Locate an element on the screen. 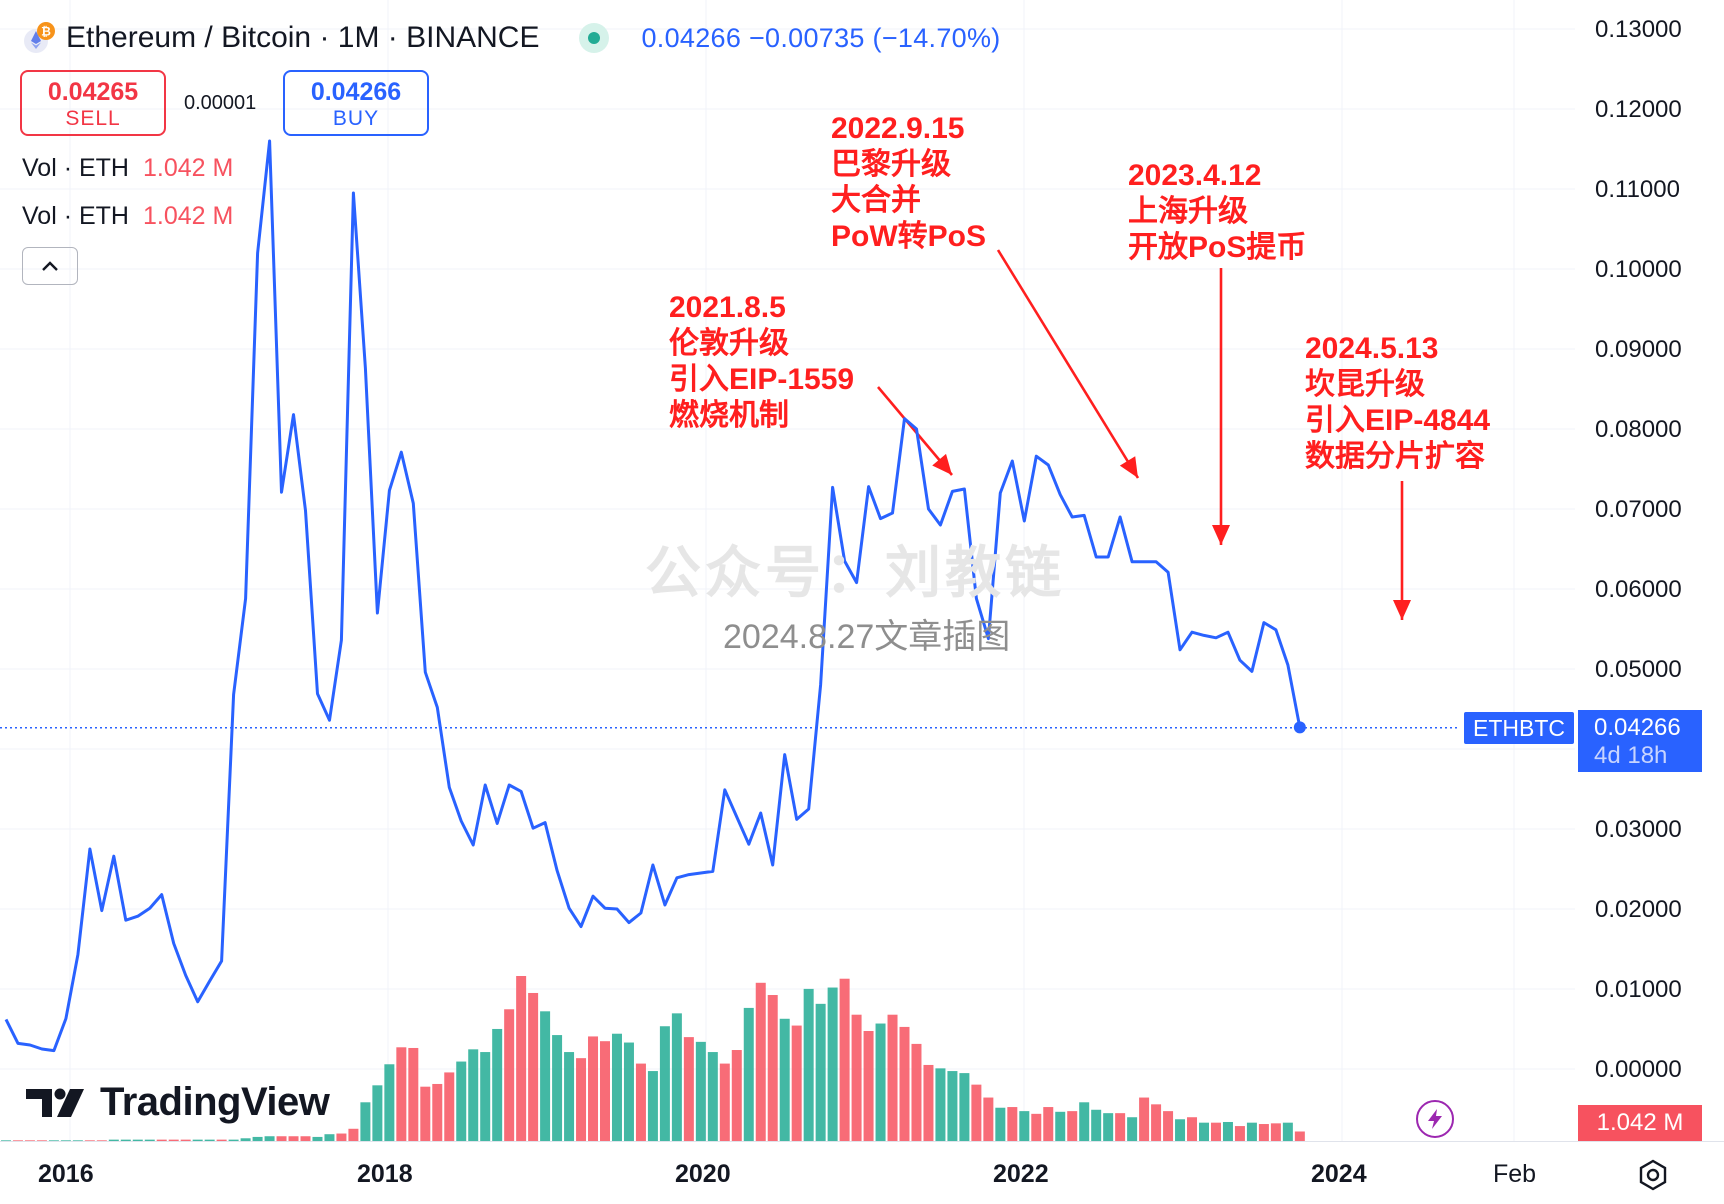 Image resolution: width=1724 pixels, height=1204 pixels. volume-bars is located at coordinates (653, 1058).